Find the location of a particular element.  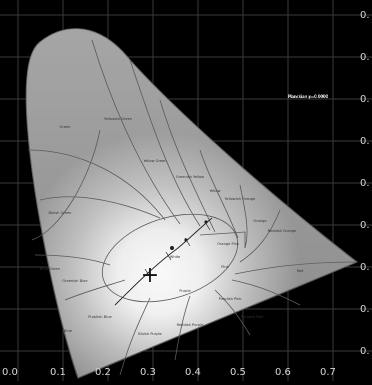

region-label: Reddish Orange is located at coordinates (282, 231).